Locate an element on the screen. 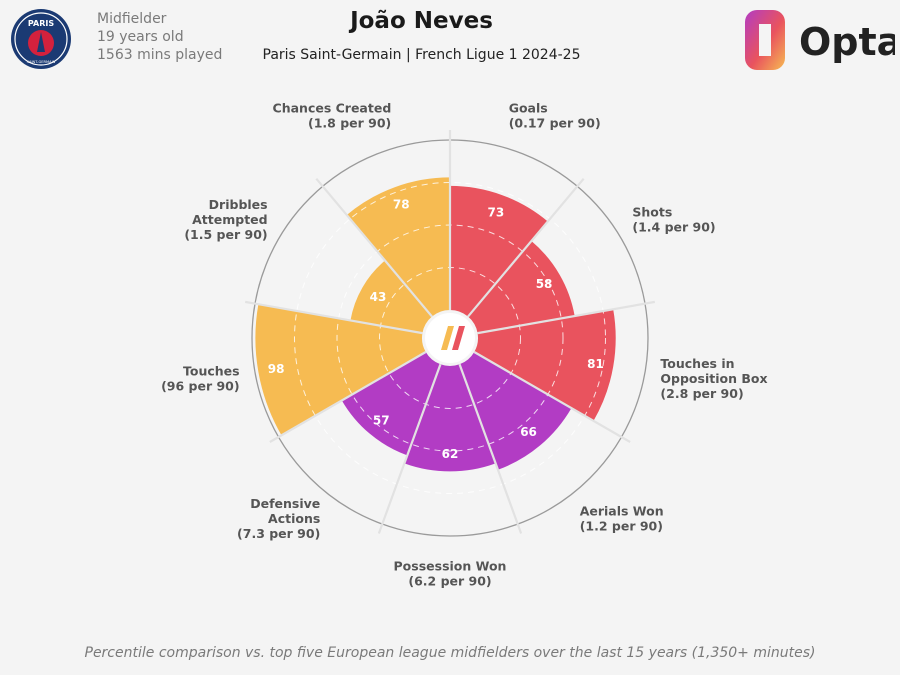 This screenshot has width=900, height=675. category-label-0: Goals(0.17 per 90) is located at coordinates (555, 116).